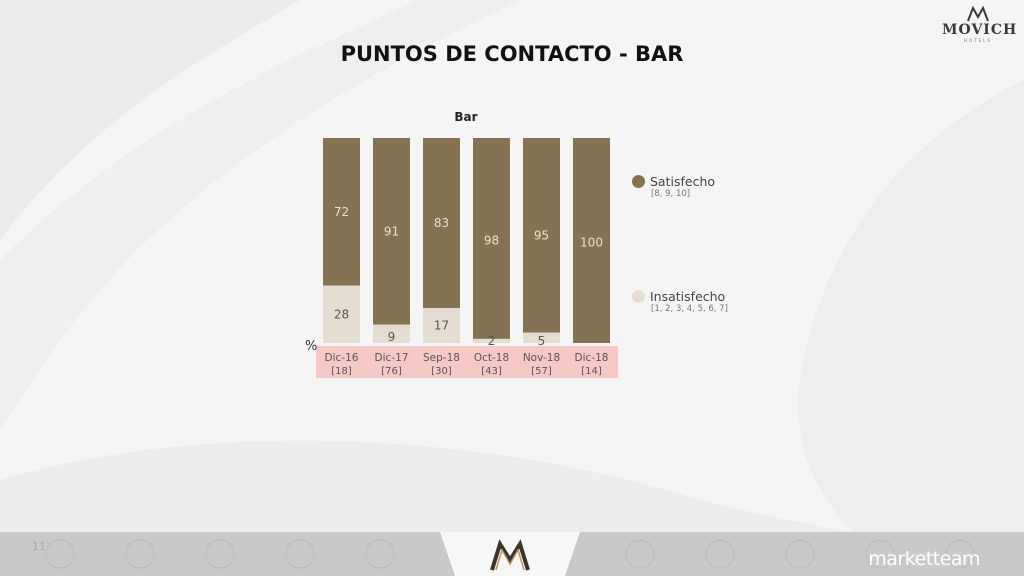 The height and width of the screenshot is (576, 1024). Describe the element at coordinates (671, 194) in the screenshot. I see `legend-scale-satisfecho: [8, 9, 10]` at that location.